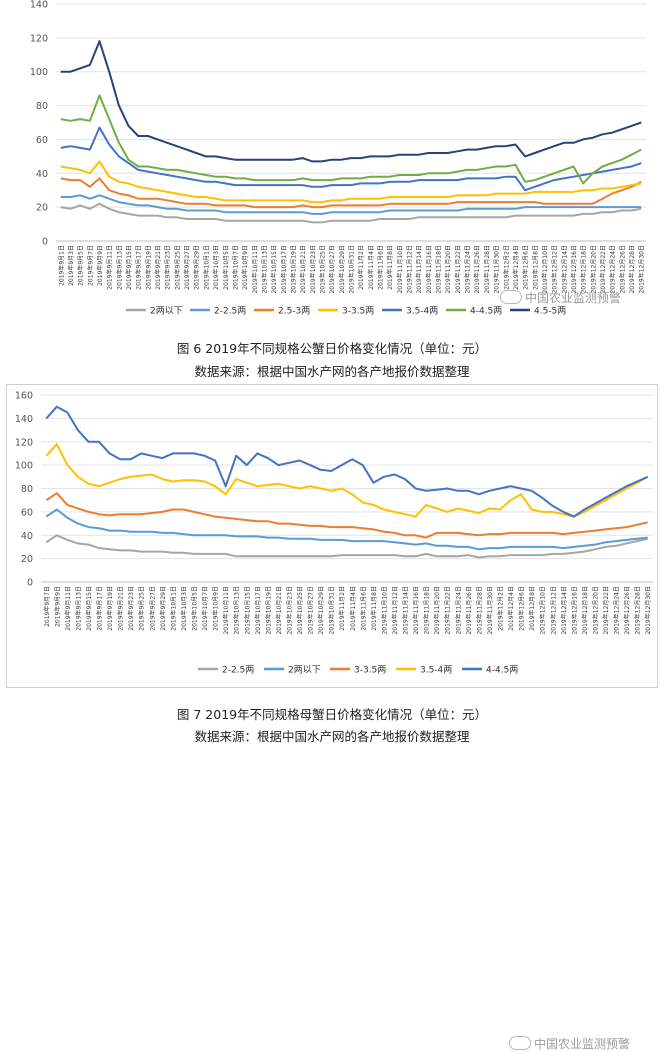 This screenshot has width=664, height=1052. What do you see at coordinates (110, 267) in the screenshot?
I see `x-tick-label: 2019年9月11日` at bounding box center [110, 267].